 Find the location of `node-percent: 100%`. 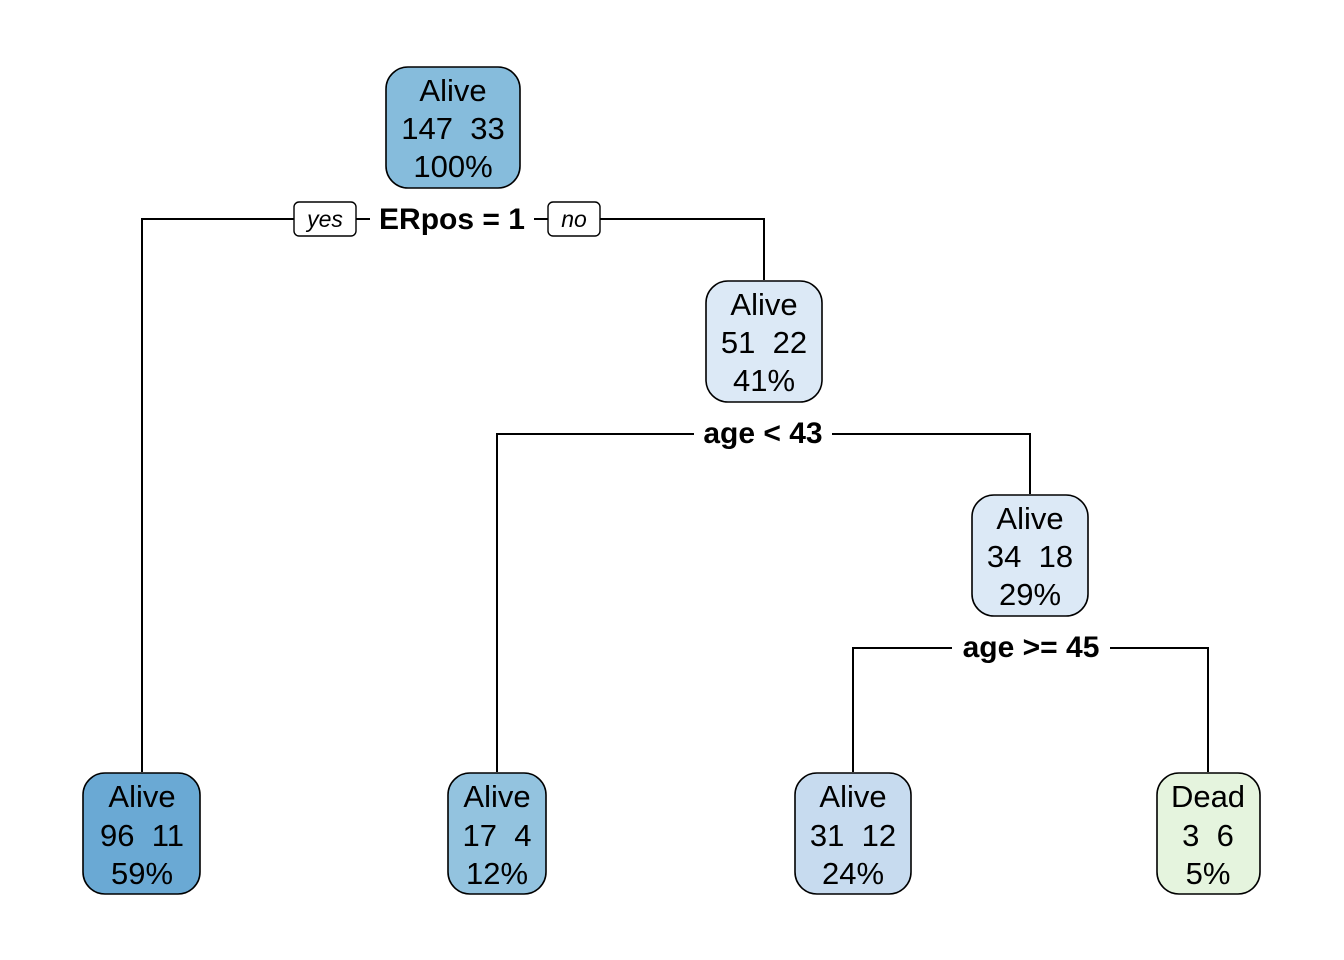

node-percent: 100% is located at coordinates (452, 166).